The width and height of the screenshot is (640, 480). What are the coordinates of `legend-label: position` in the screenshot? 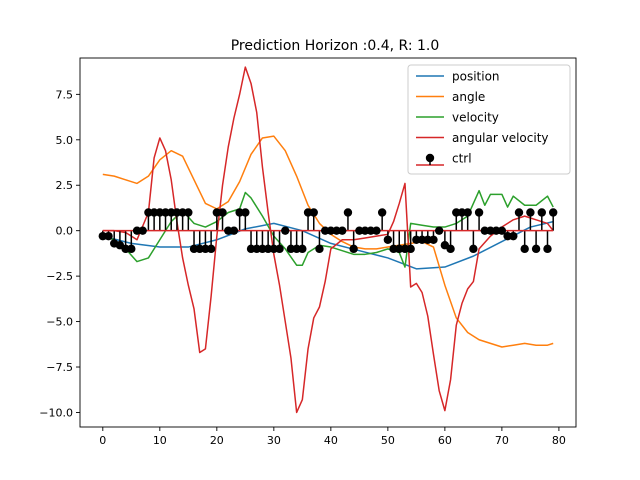 It's located at (476, 77).